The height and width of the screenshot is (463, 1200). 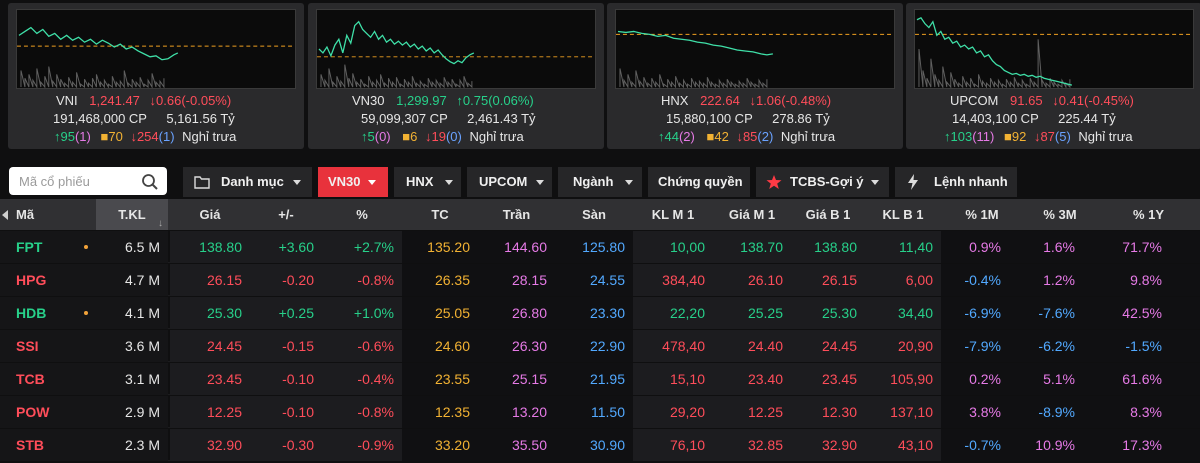 I want to click on tab-vn30: VN30, so click(x=353, y=182).